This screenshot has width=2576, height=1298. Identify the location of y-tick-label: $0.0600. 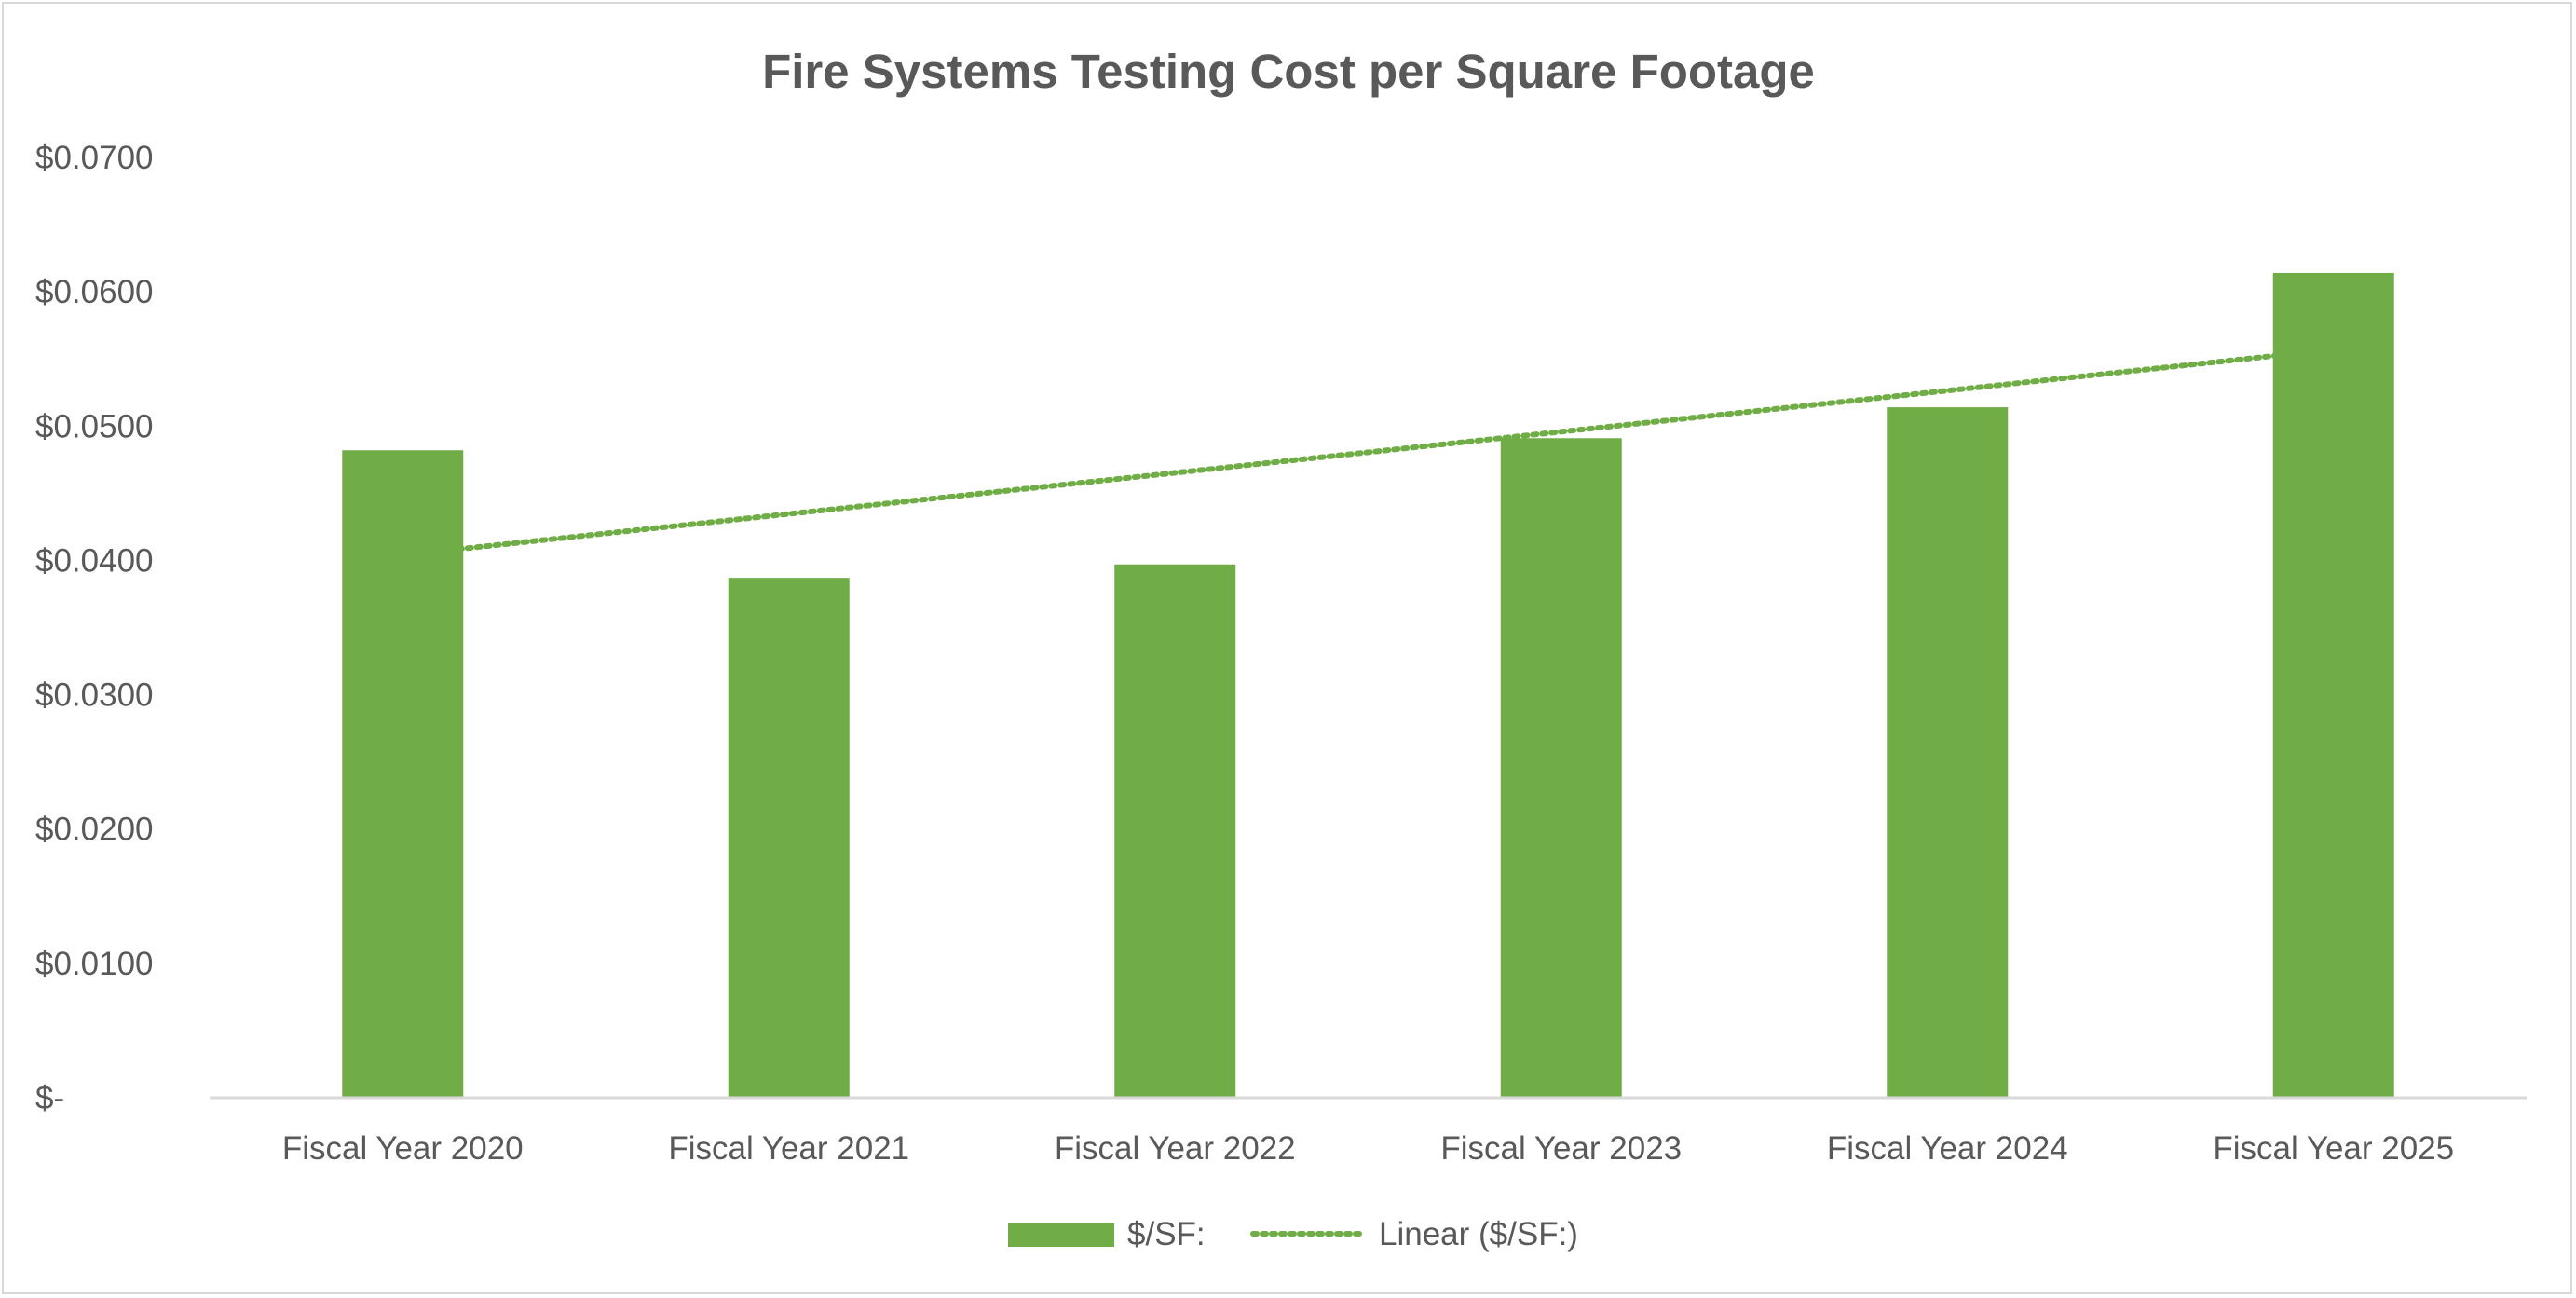
(94, 292).